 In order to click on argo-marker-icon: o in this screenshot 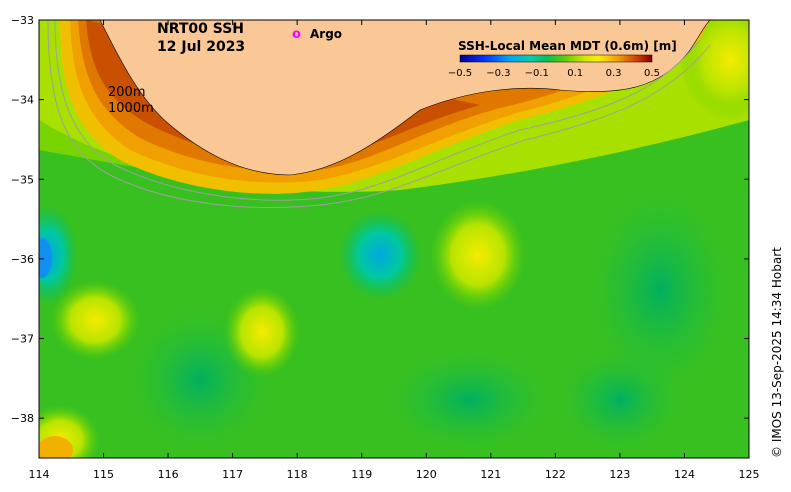, I will do `click(296, 34)`.